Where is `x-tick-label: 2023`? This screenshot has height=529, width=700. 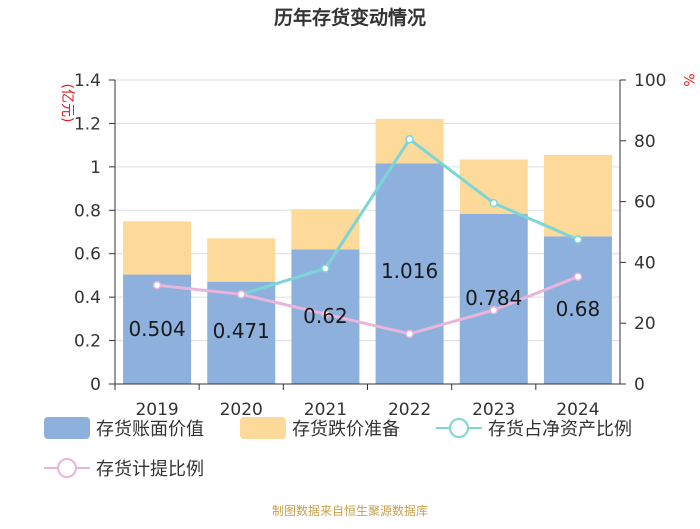
x-tick-label: 2023 is located at coordinates (493, 410).